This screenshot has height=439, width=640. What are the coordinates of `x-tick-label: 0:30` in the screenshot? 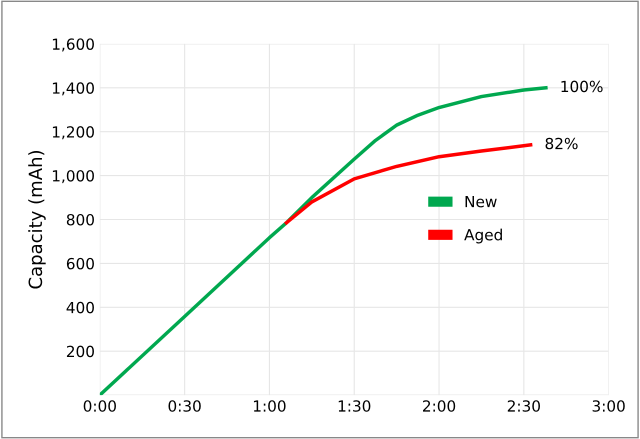 It's located at (184, 406).